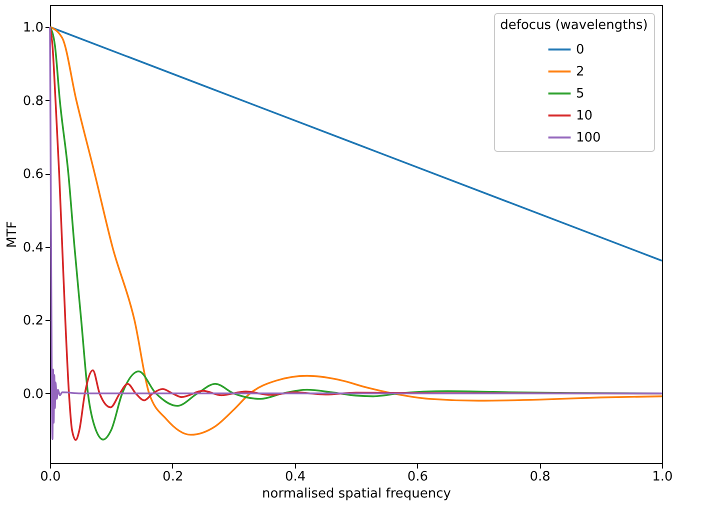 The width and height of the screenshot is (704, 518). I want to click on legend-label: 2, so click(580, 72).